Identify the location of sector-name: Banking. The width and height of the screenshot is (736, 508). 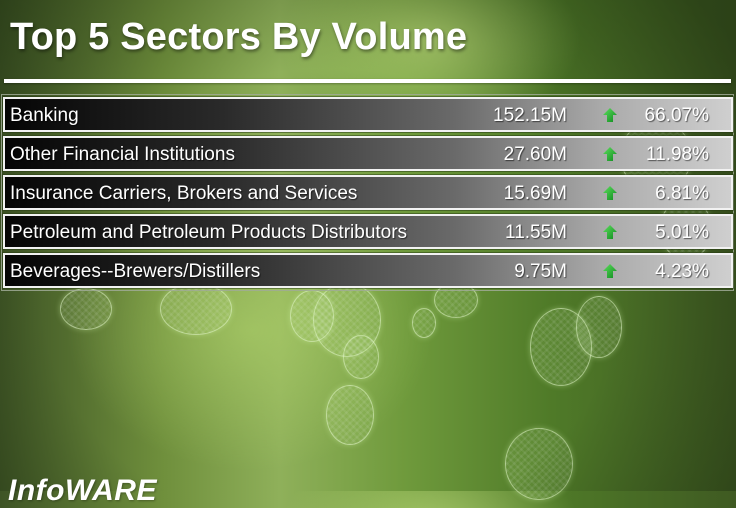
(44, 115).